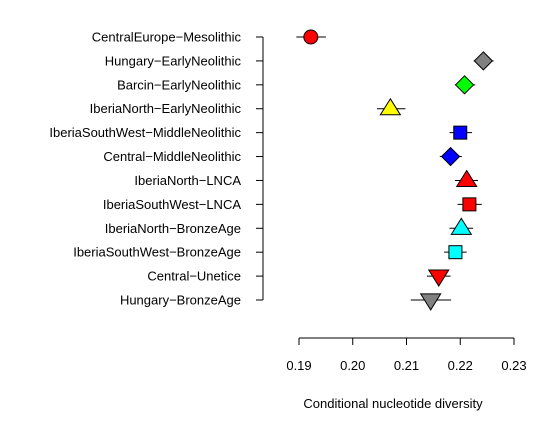  What do you see at coordinates (406, 365) in the screenshot?
I see `x-tick-label: 0.21` at bounding box center [406, 365].